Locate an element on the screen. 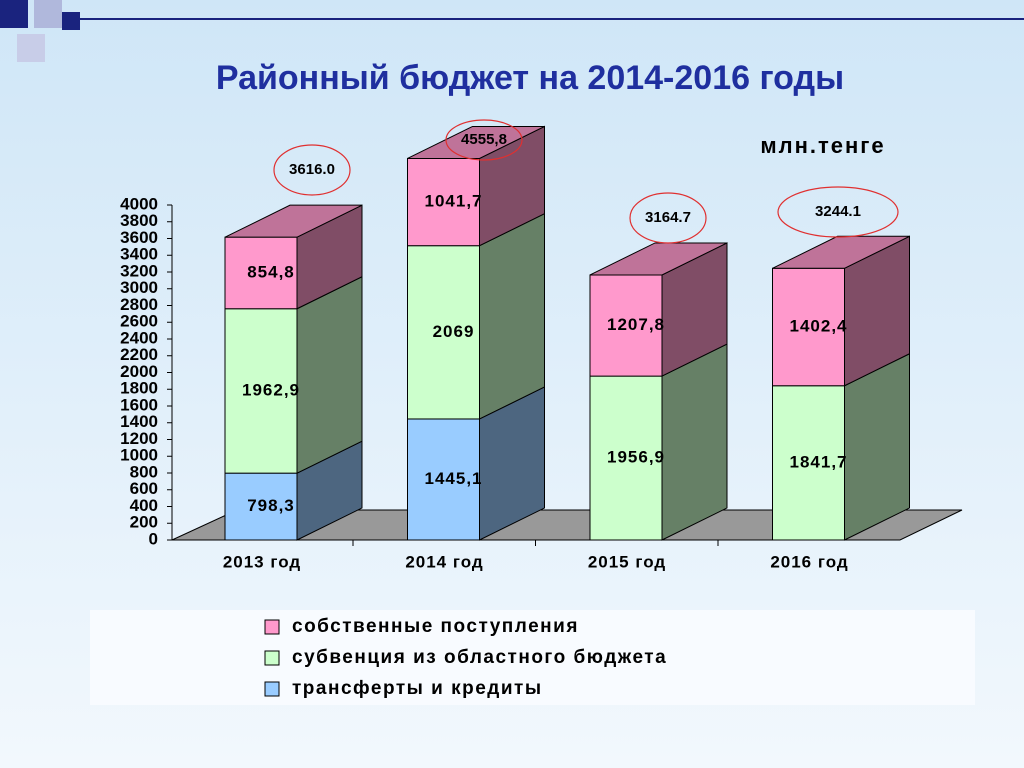  x-tick-label: 2014 год is located at coordinates (444, 561).